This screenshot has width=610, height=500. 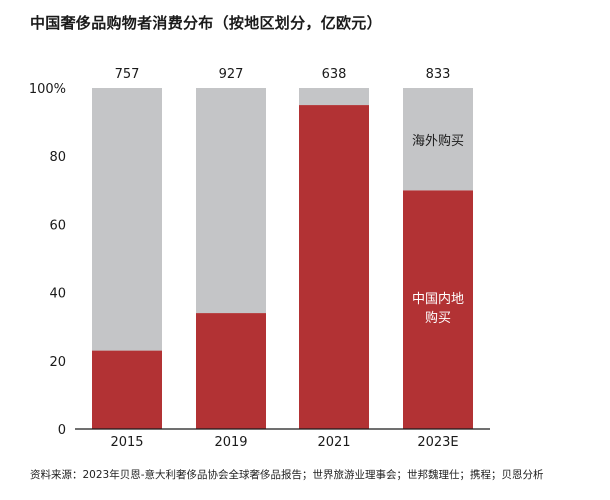 What do you see at coordinates (126, 442) in the screenshot?
I see `x-tick-label-2015: 2015` at bounding box center [126, 442].